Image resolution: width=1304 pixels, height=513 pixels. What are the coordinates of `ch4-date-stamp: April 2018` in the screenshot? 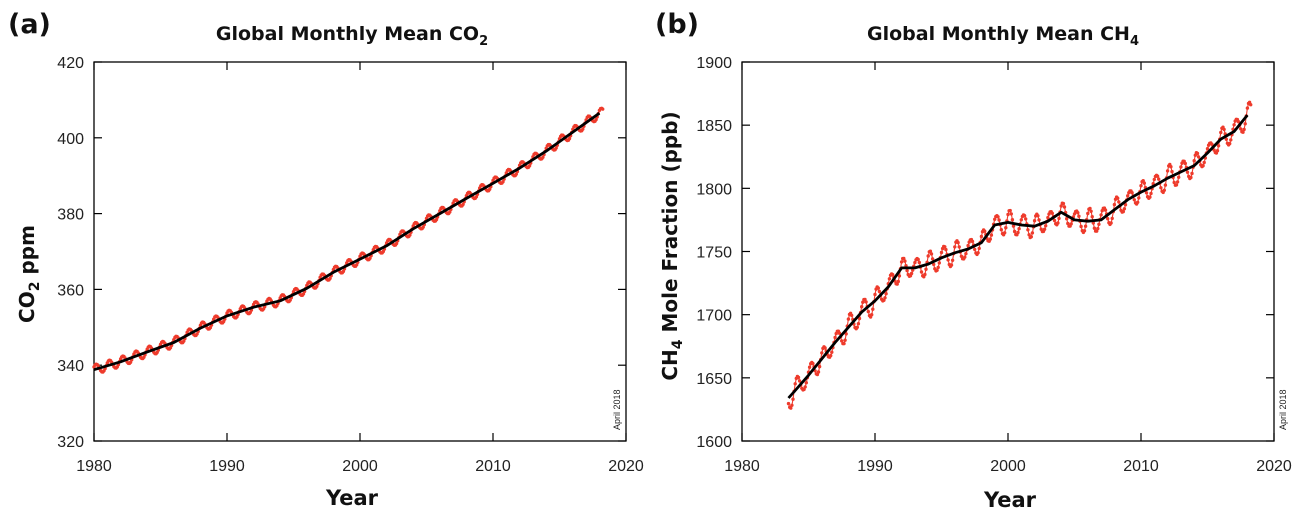 It's located at (1283, 409).